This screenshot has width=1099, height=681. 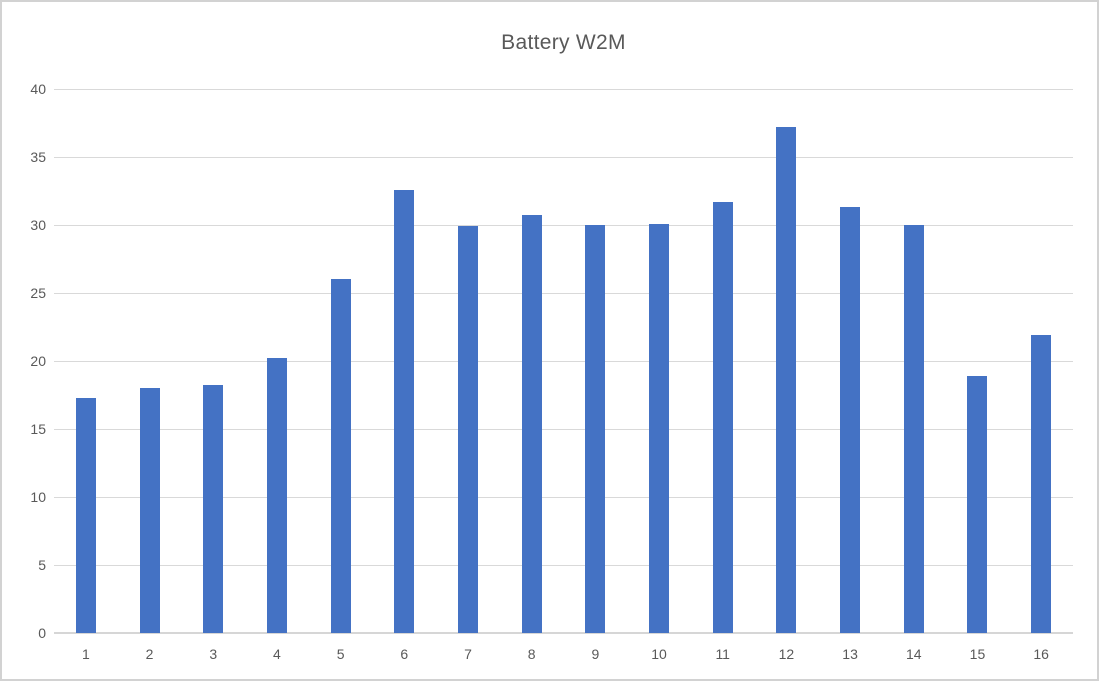 What do you see at coordinates (722, 654) in the screenshot?
I see `x-tick-label: 11` at bounding box center [722, 654].